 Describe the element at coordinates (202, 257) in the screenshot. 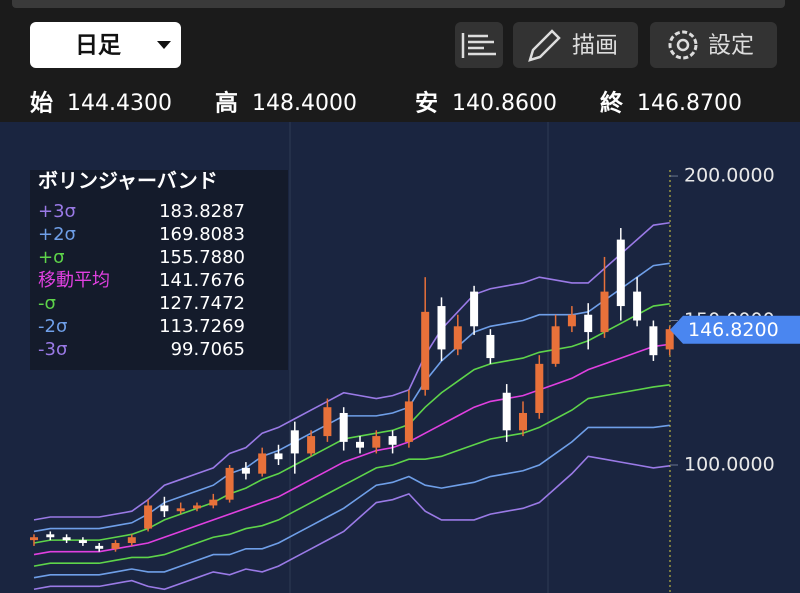

I see `legend-value: 155.7880` at that location.